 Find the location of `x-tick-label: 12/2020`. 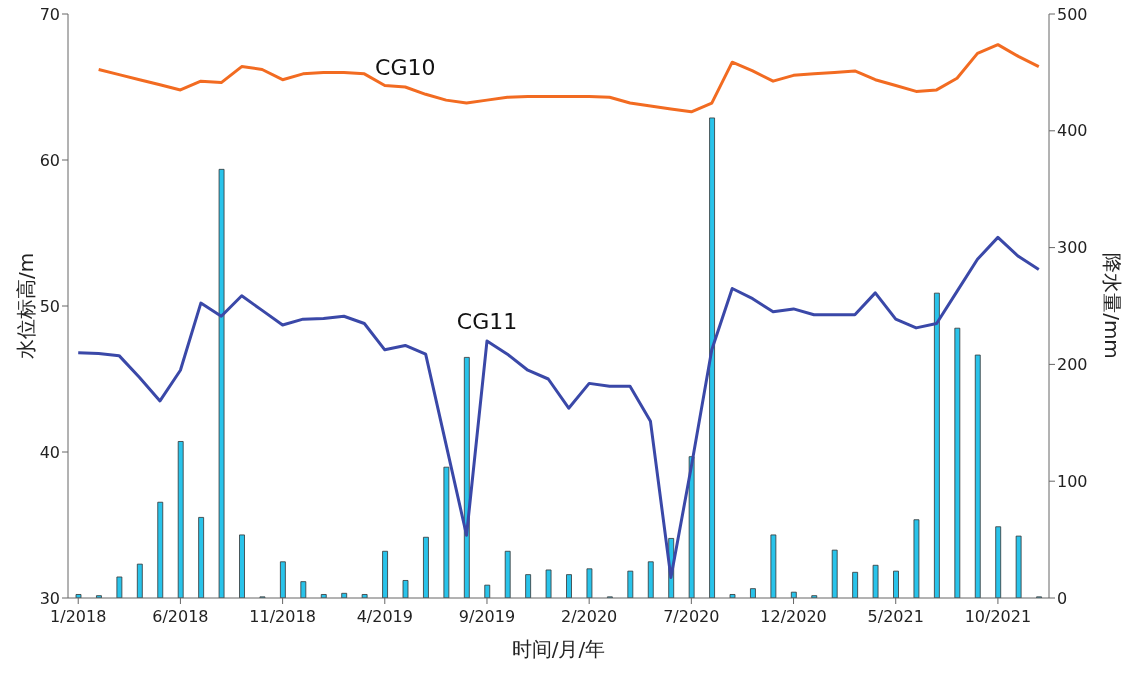

x-tick-label: 12/2020 is located at coordinates (793, 616).